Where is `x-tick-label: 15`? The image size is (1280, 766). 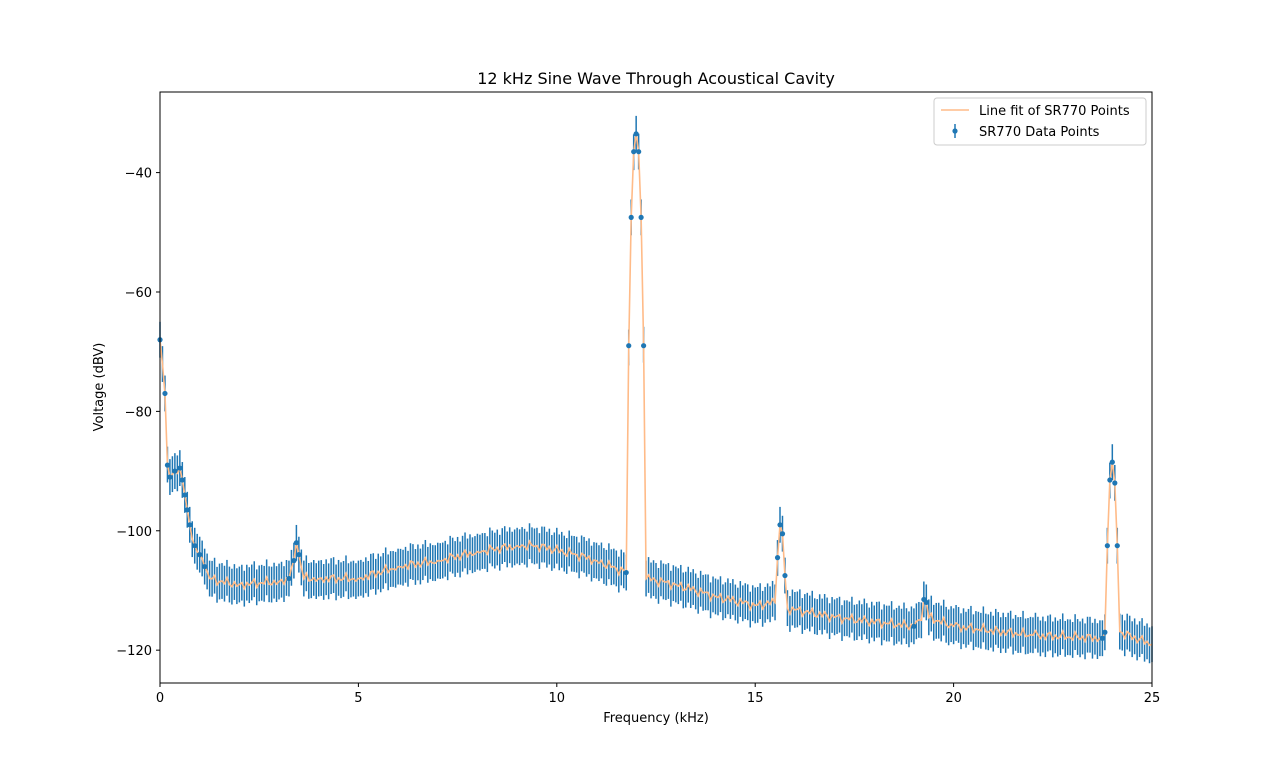
x-tick-label: 15 is located at coordinates (755, 698).